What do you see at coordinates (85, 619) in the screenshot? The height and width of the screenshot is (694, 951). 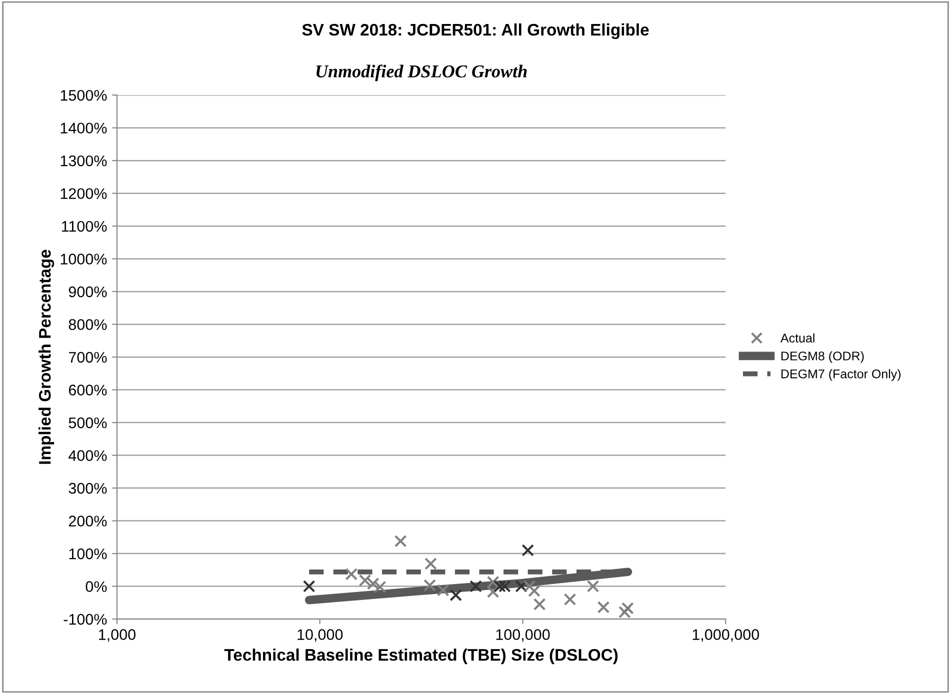 I see `y-tick-label: -100%` at bounding box center [85, 619].